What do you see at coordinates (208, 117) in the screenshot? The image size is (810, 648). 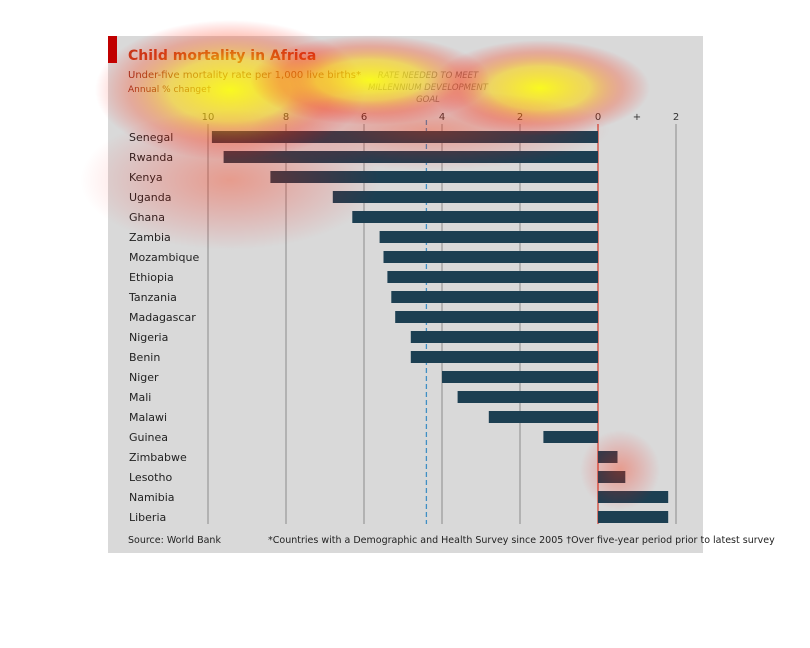 I see `x-tick-label: 10` at bounding box center [208, 117].